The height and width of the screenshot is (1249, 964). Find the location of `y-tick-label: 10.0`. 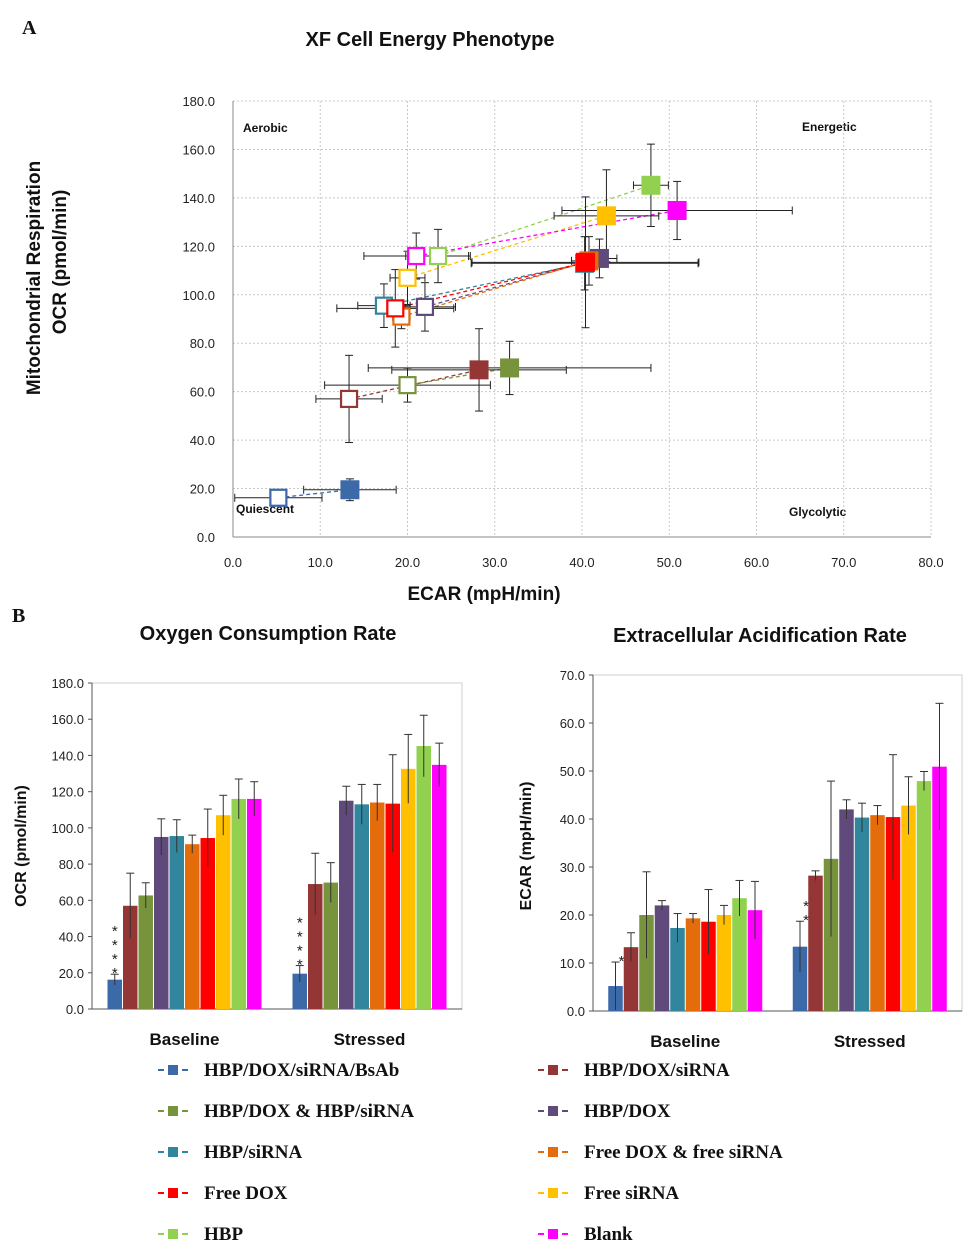

y-tick-label: 10.0 is located at coordinates (572, 963).